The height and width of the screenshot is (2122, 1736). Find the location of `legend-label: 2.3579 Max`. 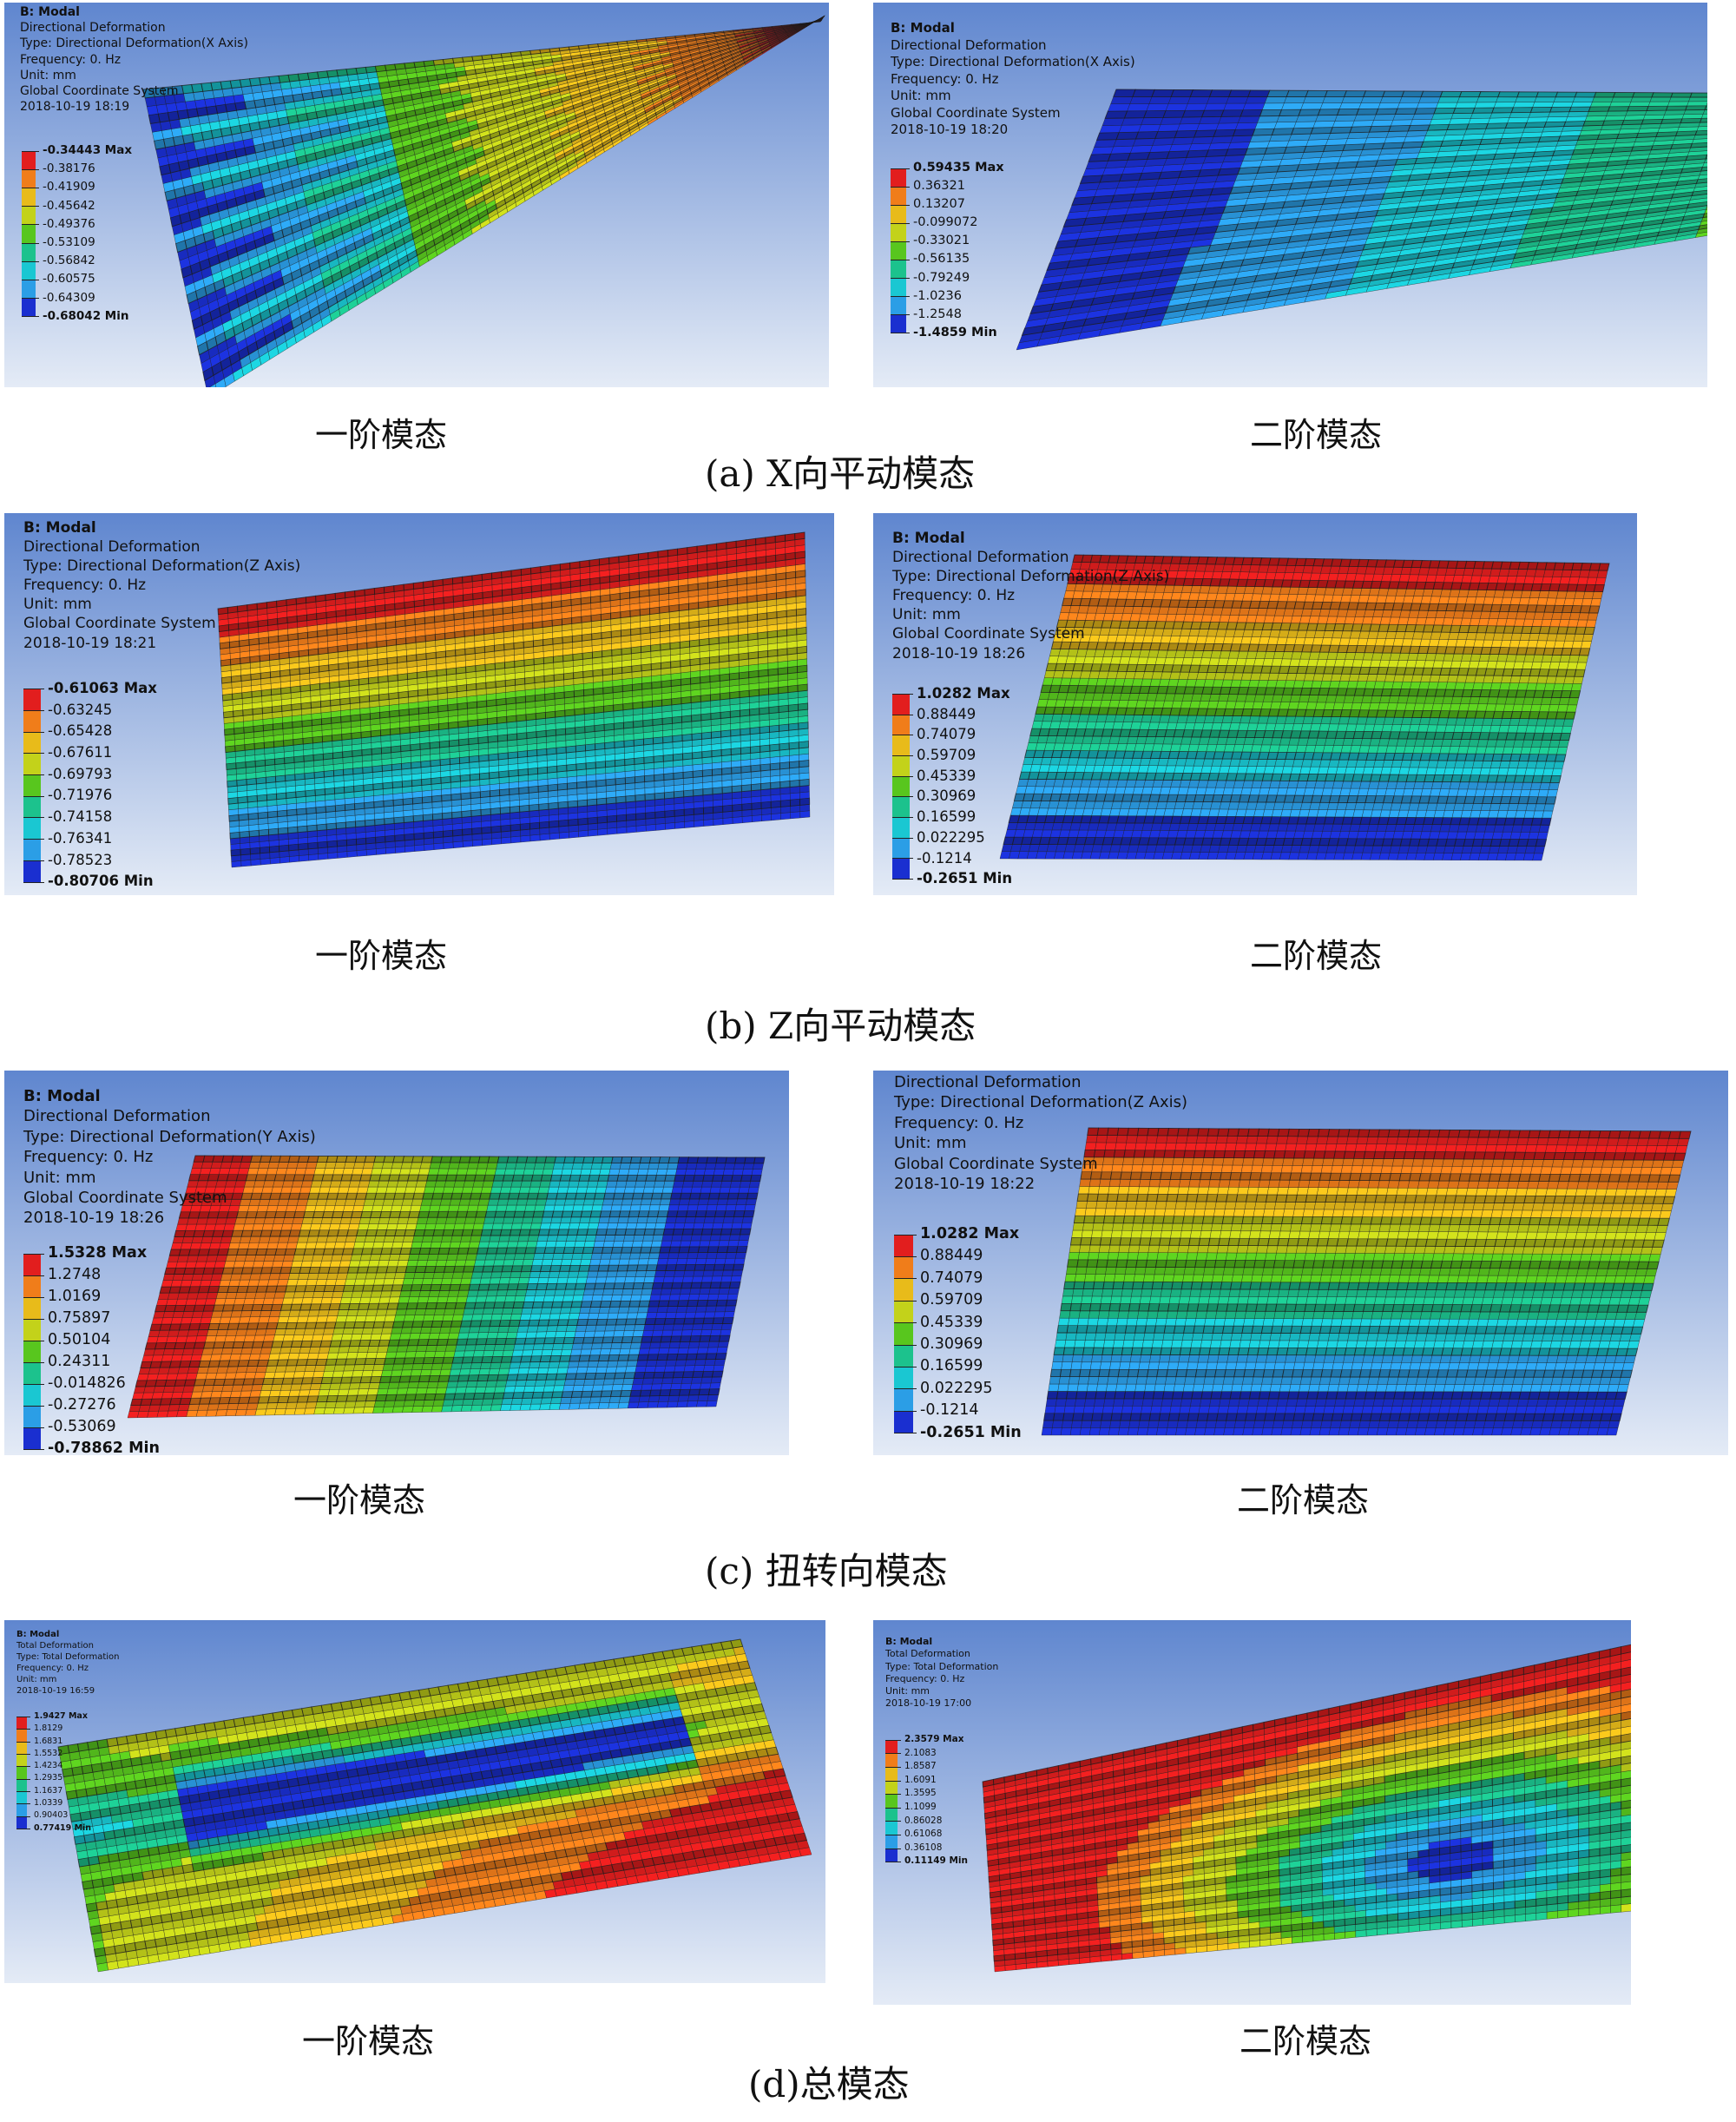

legend-label: 2.3579 Max is located at coordinates (933, 1740).